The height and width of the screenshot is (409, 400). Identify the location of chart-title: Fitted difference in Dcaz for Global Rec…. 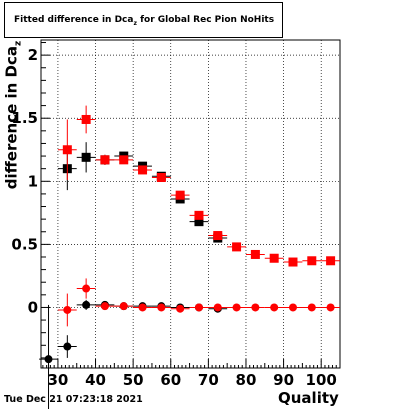
(144, 21).